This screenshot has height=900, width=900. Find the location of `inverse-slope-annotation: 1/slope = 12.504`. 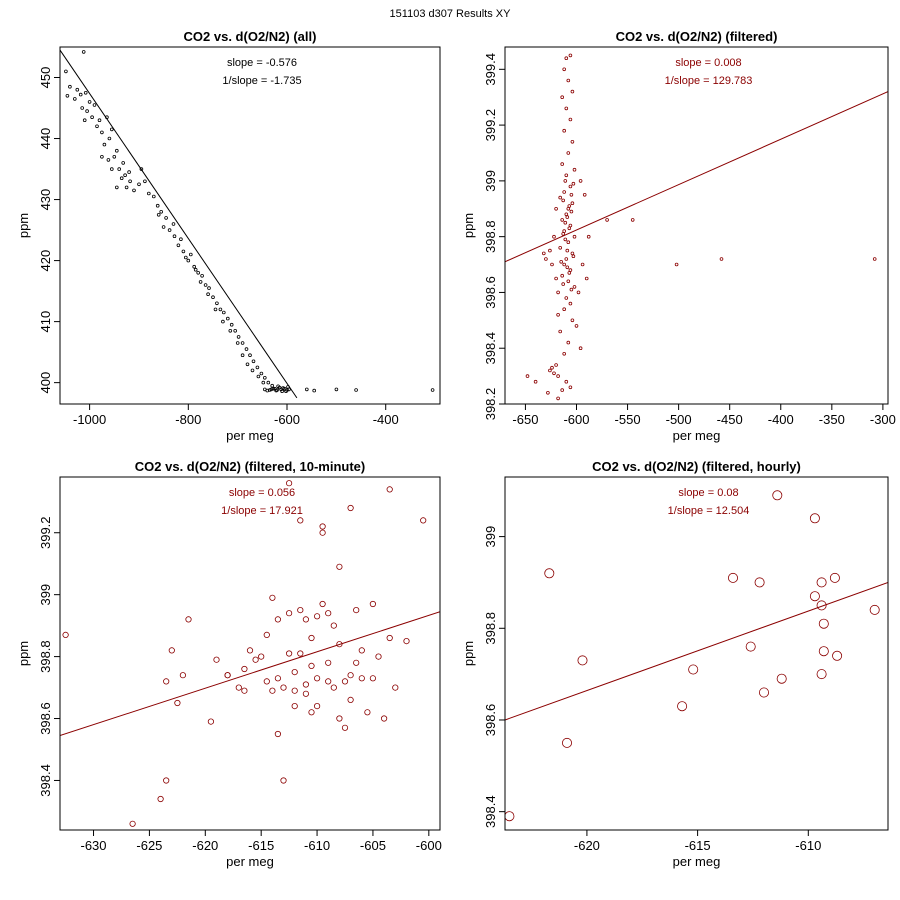

inverse-slope-annotation: 1/slope = 12.504 is located at coordinates (709, 511).